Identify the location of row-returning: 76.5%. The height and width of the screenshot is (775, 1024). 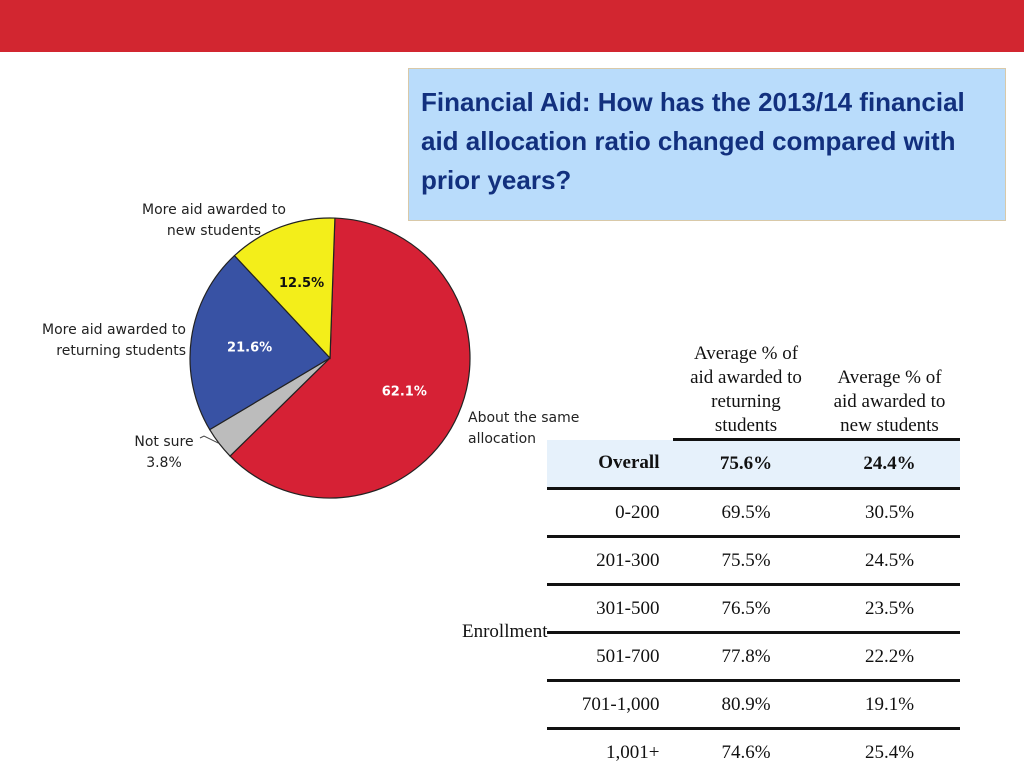
(745, 609).